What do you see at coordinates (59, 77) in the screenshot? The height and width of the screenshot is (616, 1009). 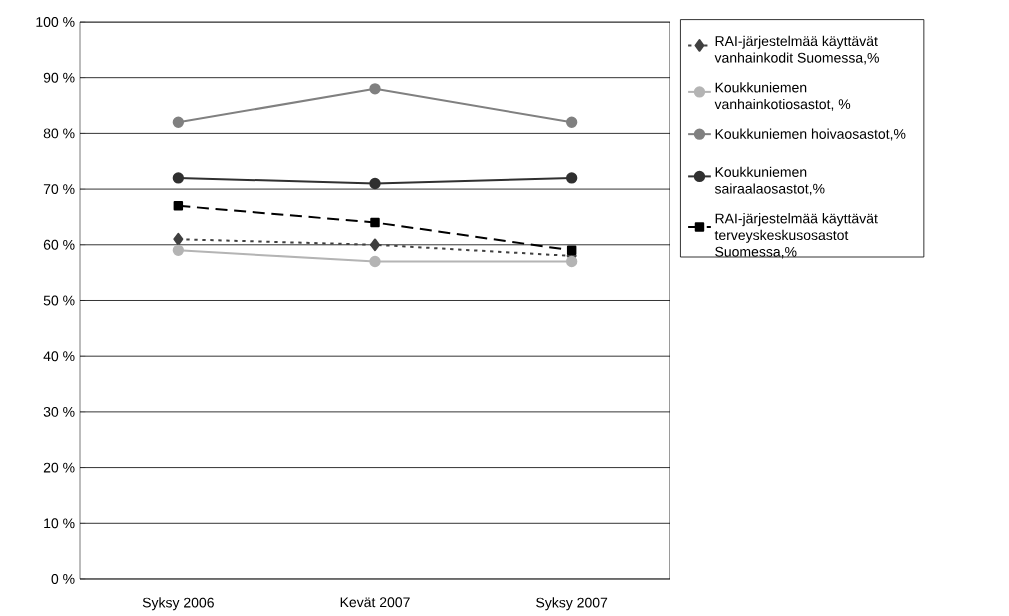 I see `y-tick-label: 90 %` at bounding box center [59, 77].